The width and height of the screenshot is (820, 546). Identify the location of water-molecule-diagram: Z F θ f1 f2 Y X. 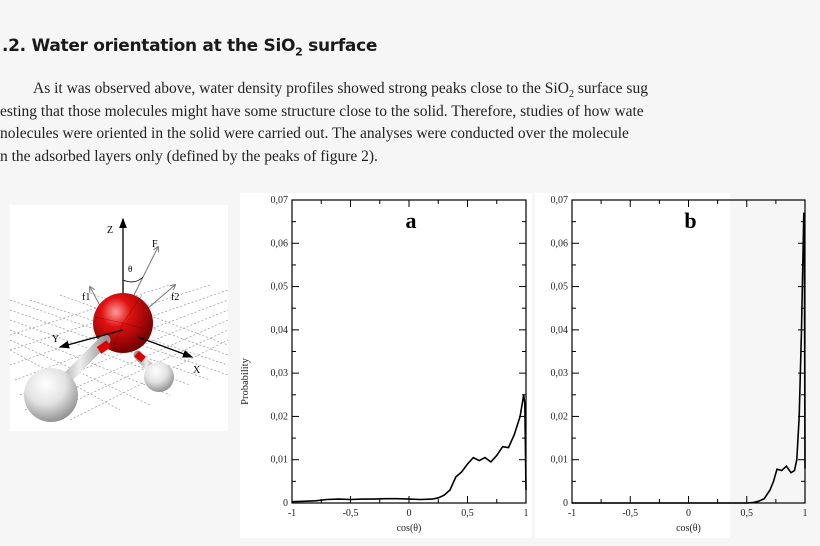
(119, 319).